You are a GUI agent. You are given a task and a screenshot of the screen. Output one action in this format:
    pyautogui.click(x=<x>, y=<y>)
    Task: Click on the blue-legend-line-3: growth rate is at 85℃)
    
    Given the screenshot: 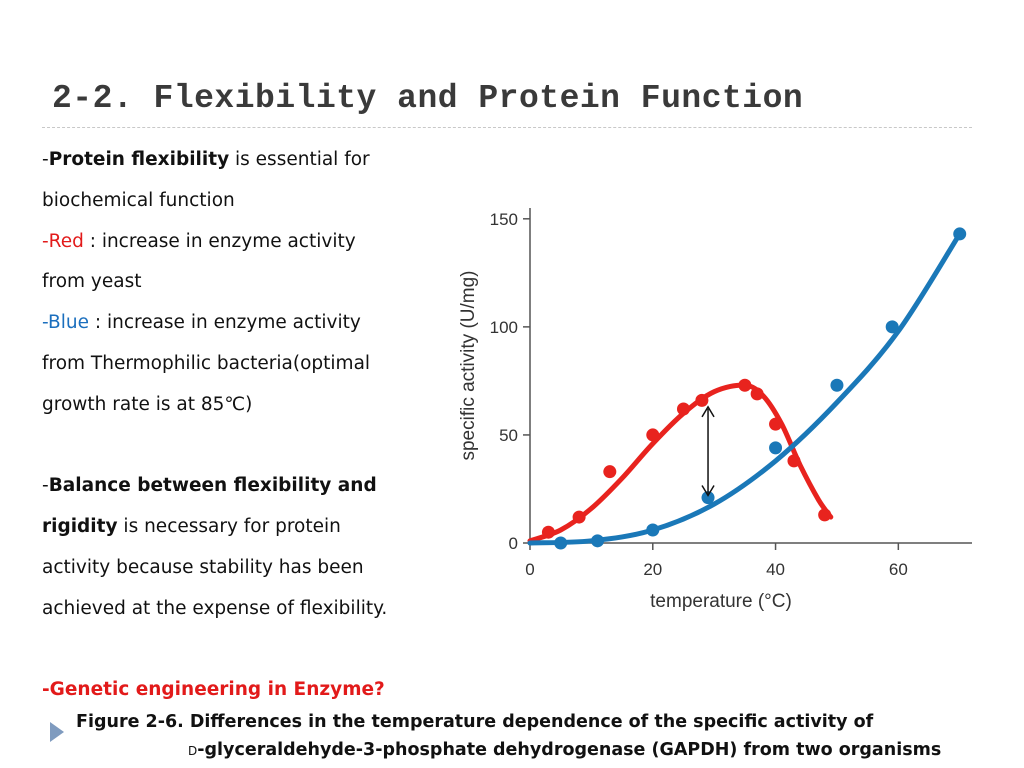 What is the action you would take?
    pyautogui.click(x=147, y=404)
    